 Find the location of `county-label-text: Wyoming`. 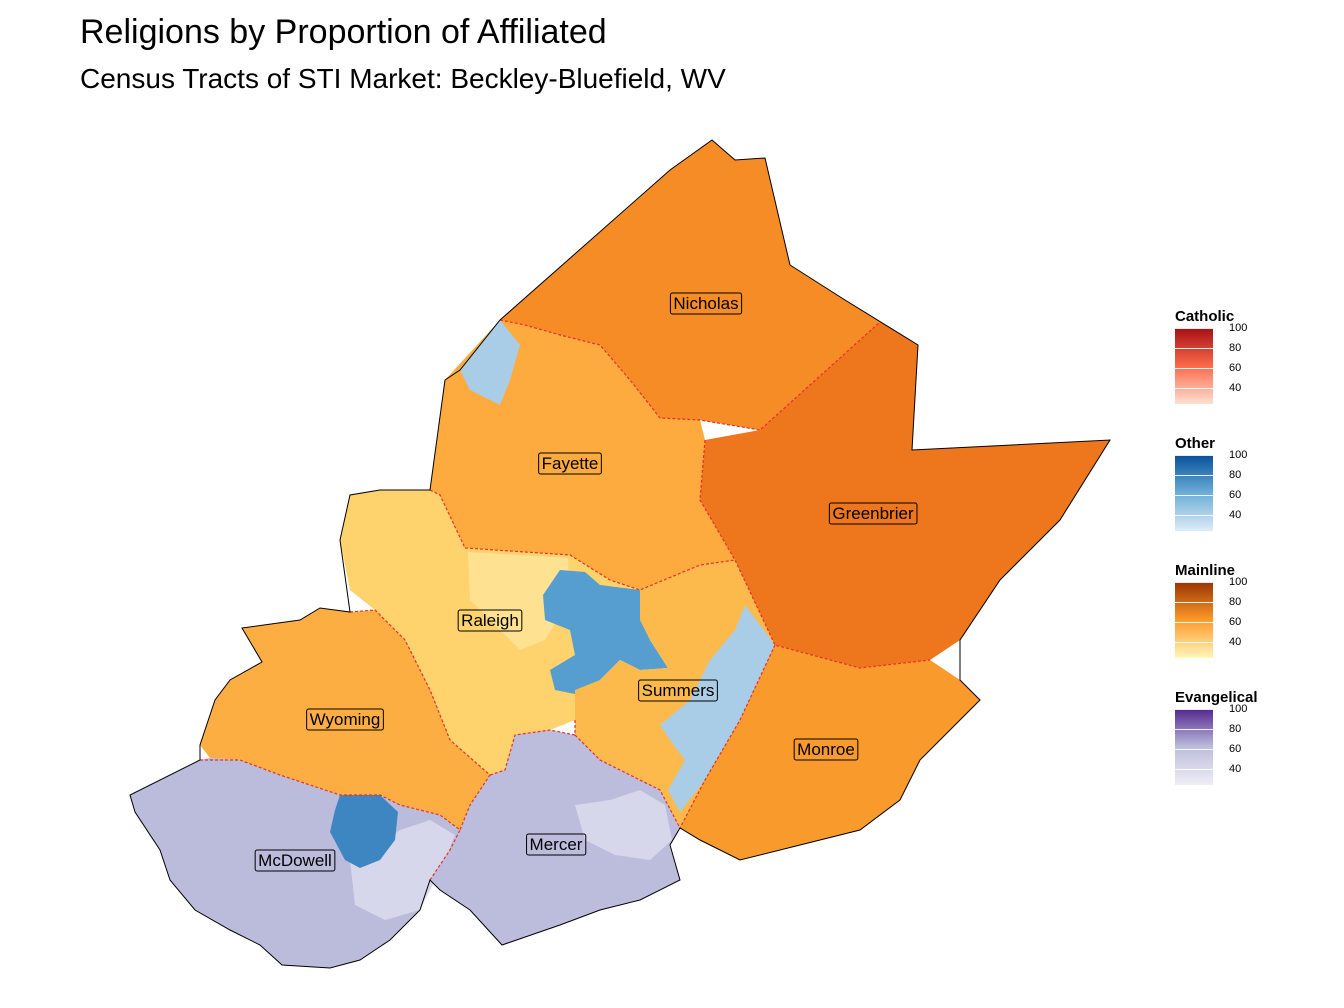

county-label-text: Wyoming is located at coordinates (345, 719).